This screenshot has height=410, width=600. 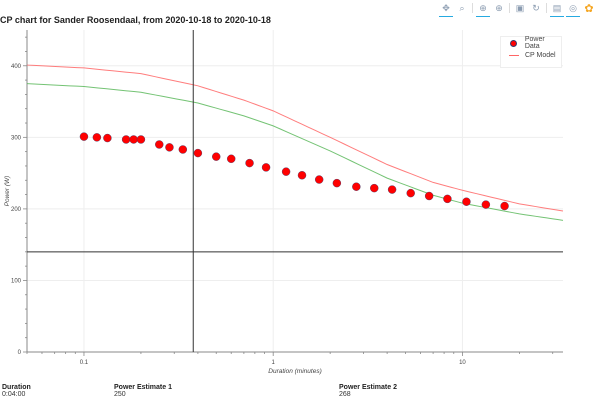 I want to click on x-tick-label: 0.1, so click(x=84, y=363).